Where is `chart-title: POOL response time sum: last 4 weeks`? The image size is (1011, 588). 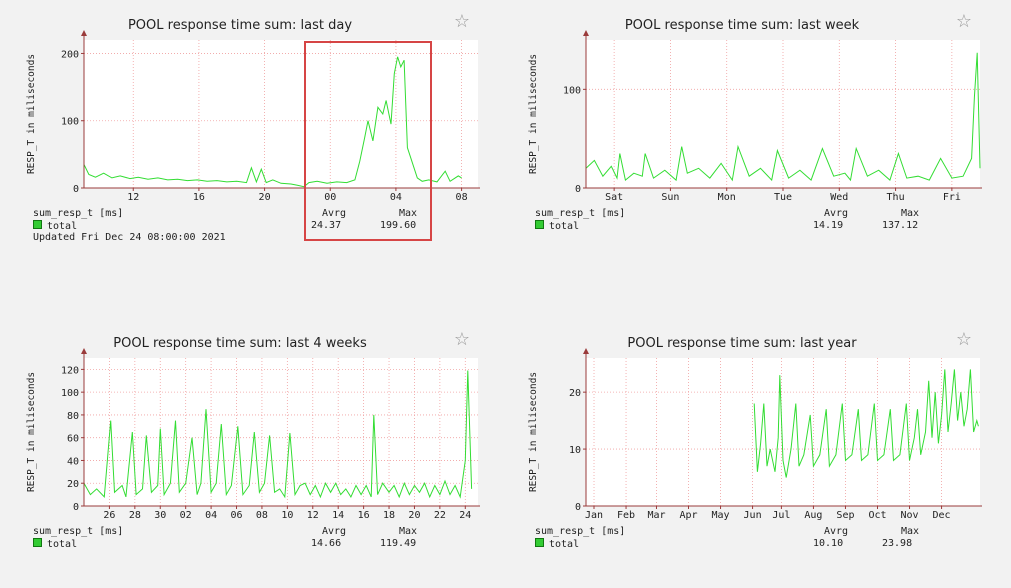 chart-title: POOL response time sum: last 4 weeks is located at coordinates (240, 343).